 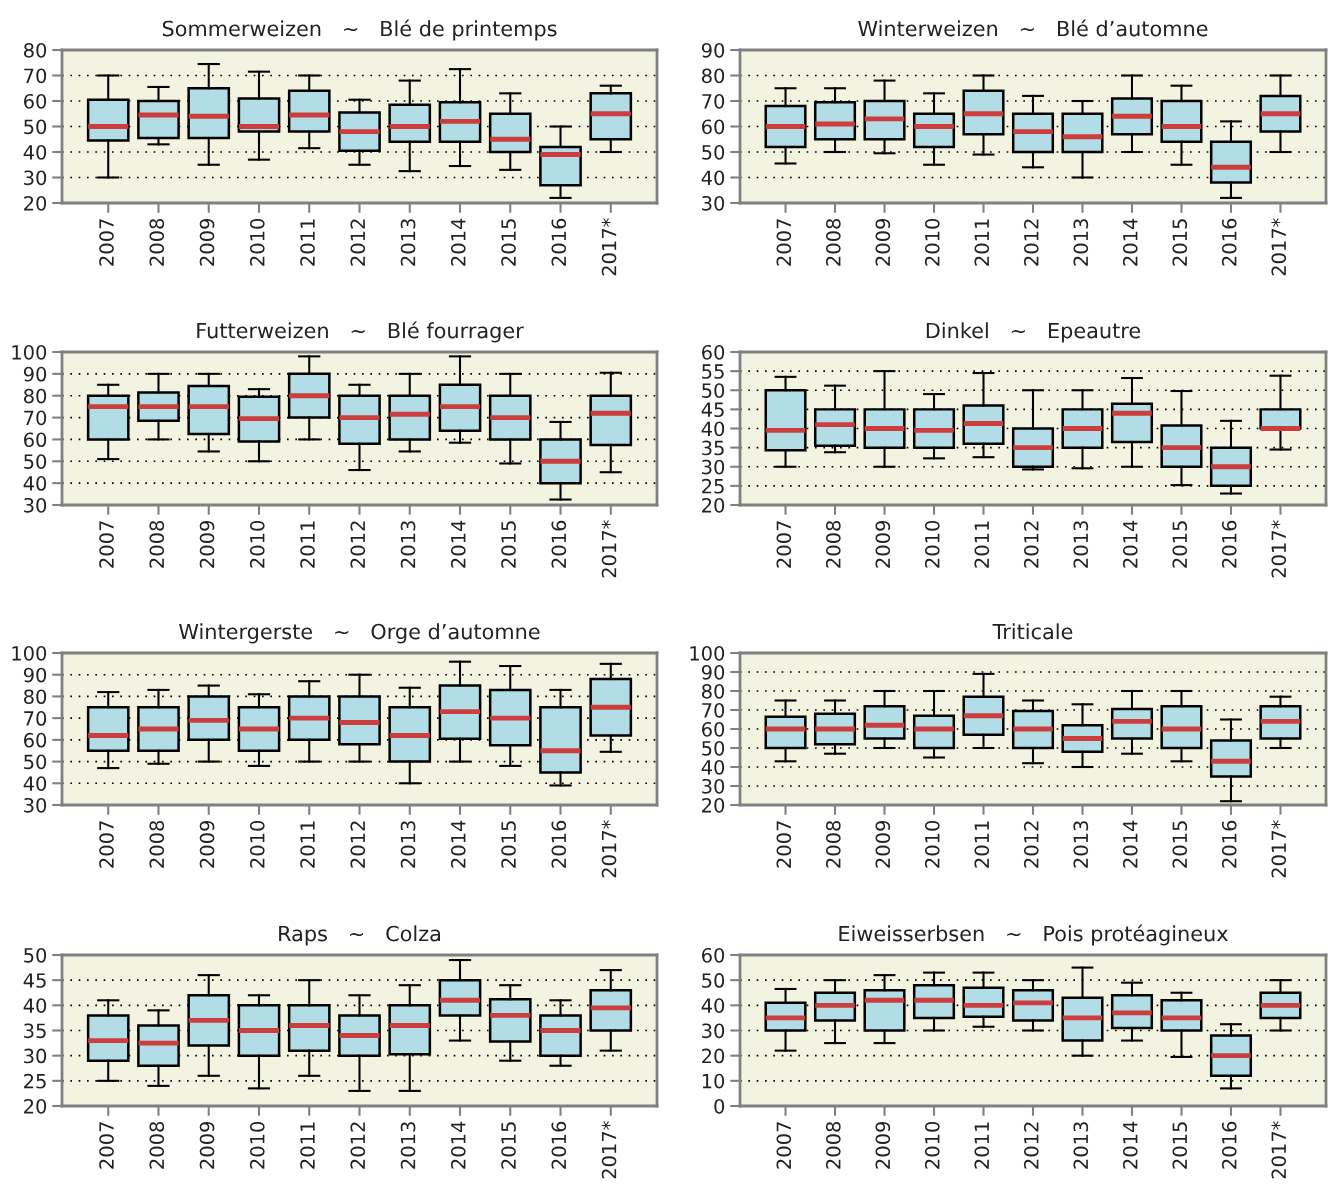 I want to click on y-tick-label: 0, so click(x=719, y=1106).